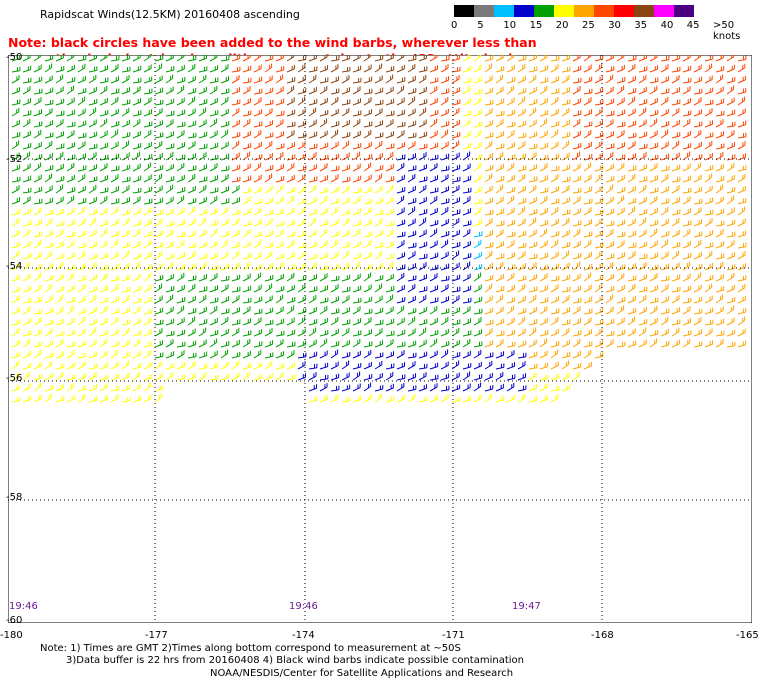 The width and height of the screenshot is (760, 688). I want to click on lon-label: -177, so click(156, 635).